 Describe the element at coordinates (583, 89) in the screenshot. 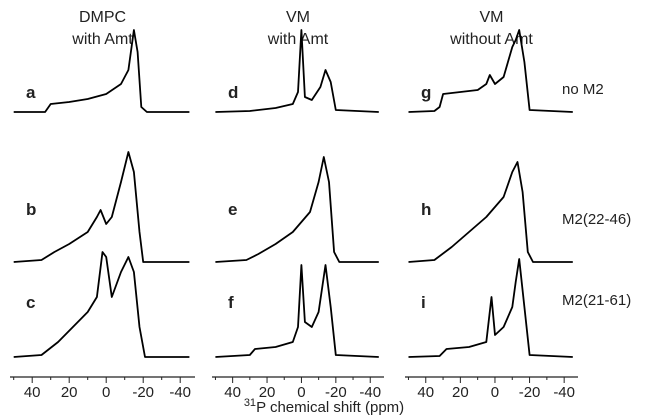

I see `row-label: no M2` at that location.